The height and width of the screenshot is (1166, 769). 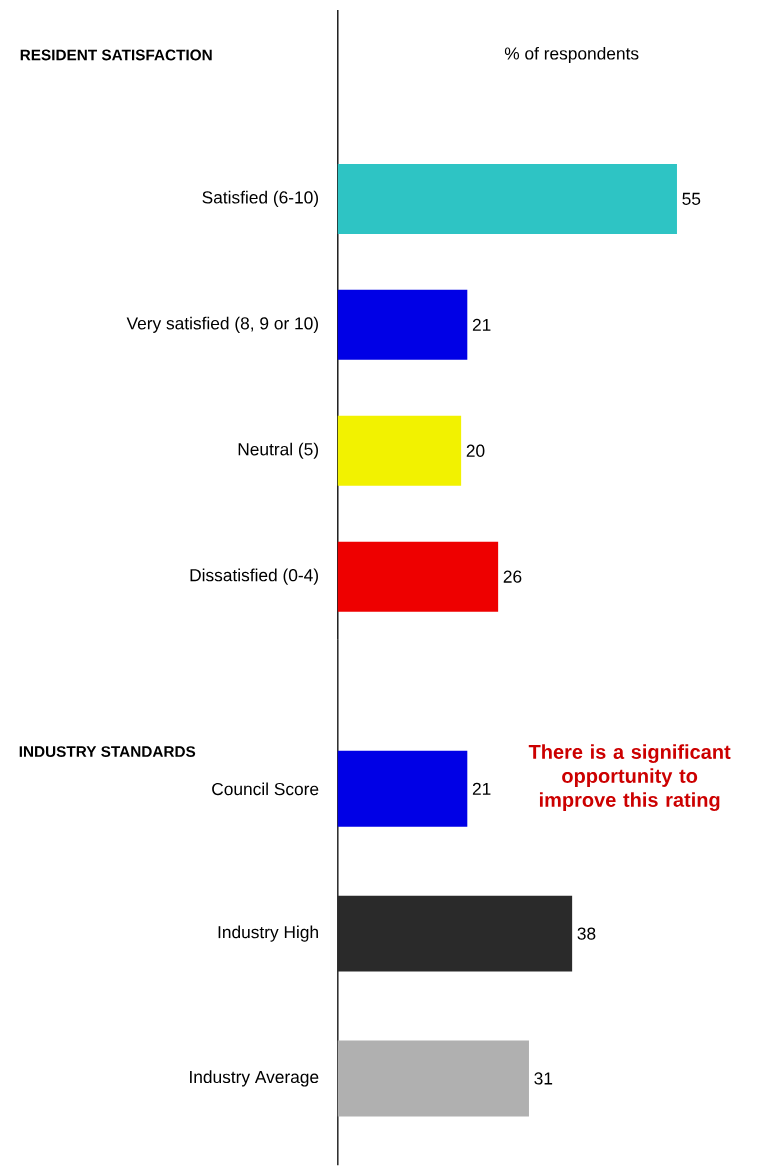 I want to click on y-tick-label: Council Score, so click(x=265, y=789).